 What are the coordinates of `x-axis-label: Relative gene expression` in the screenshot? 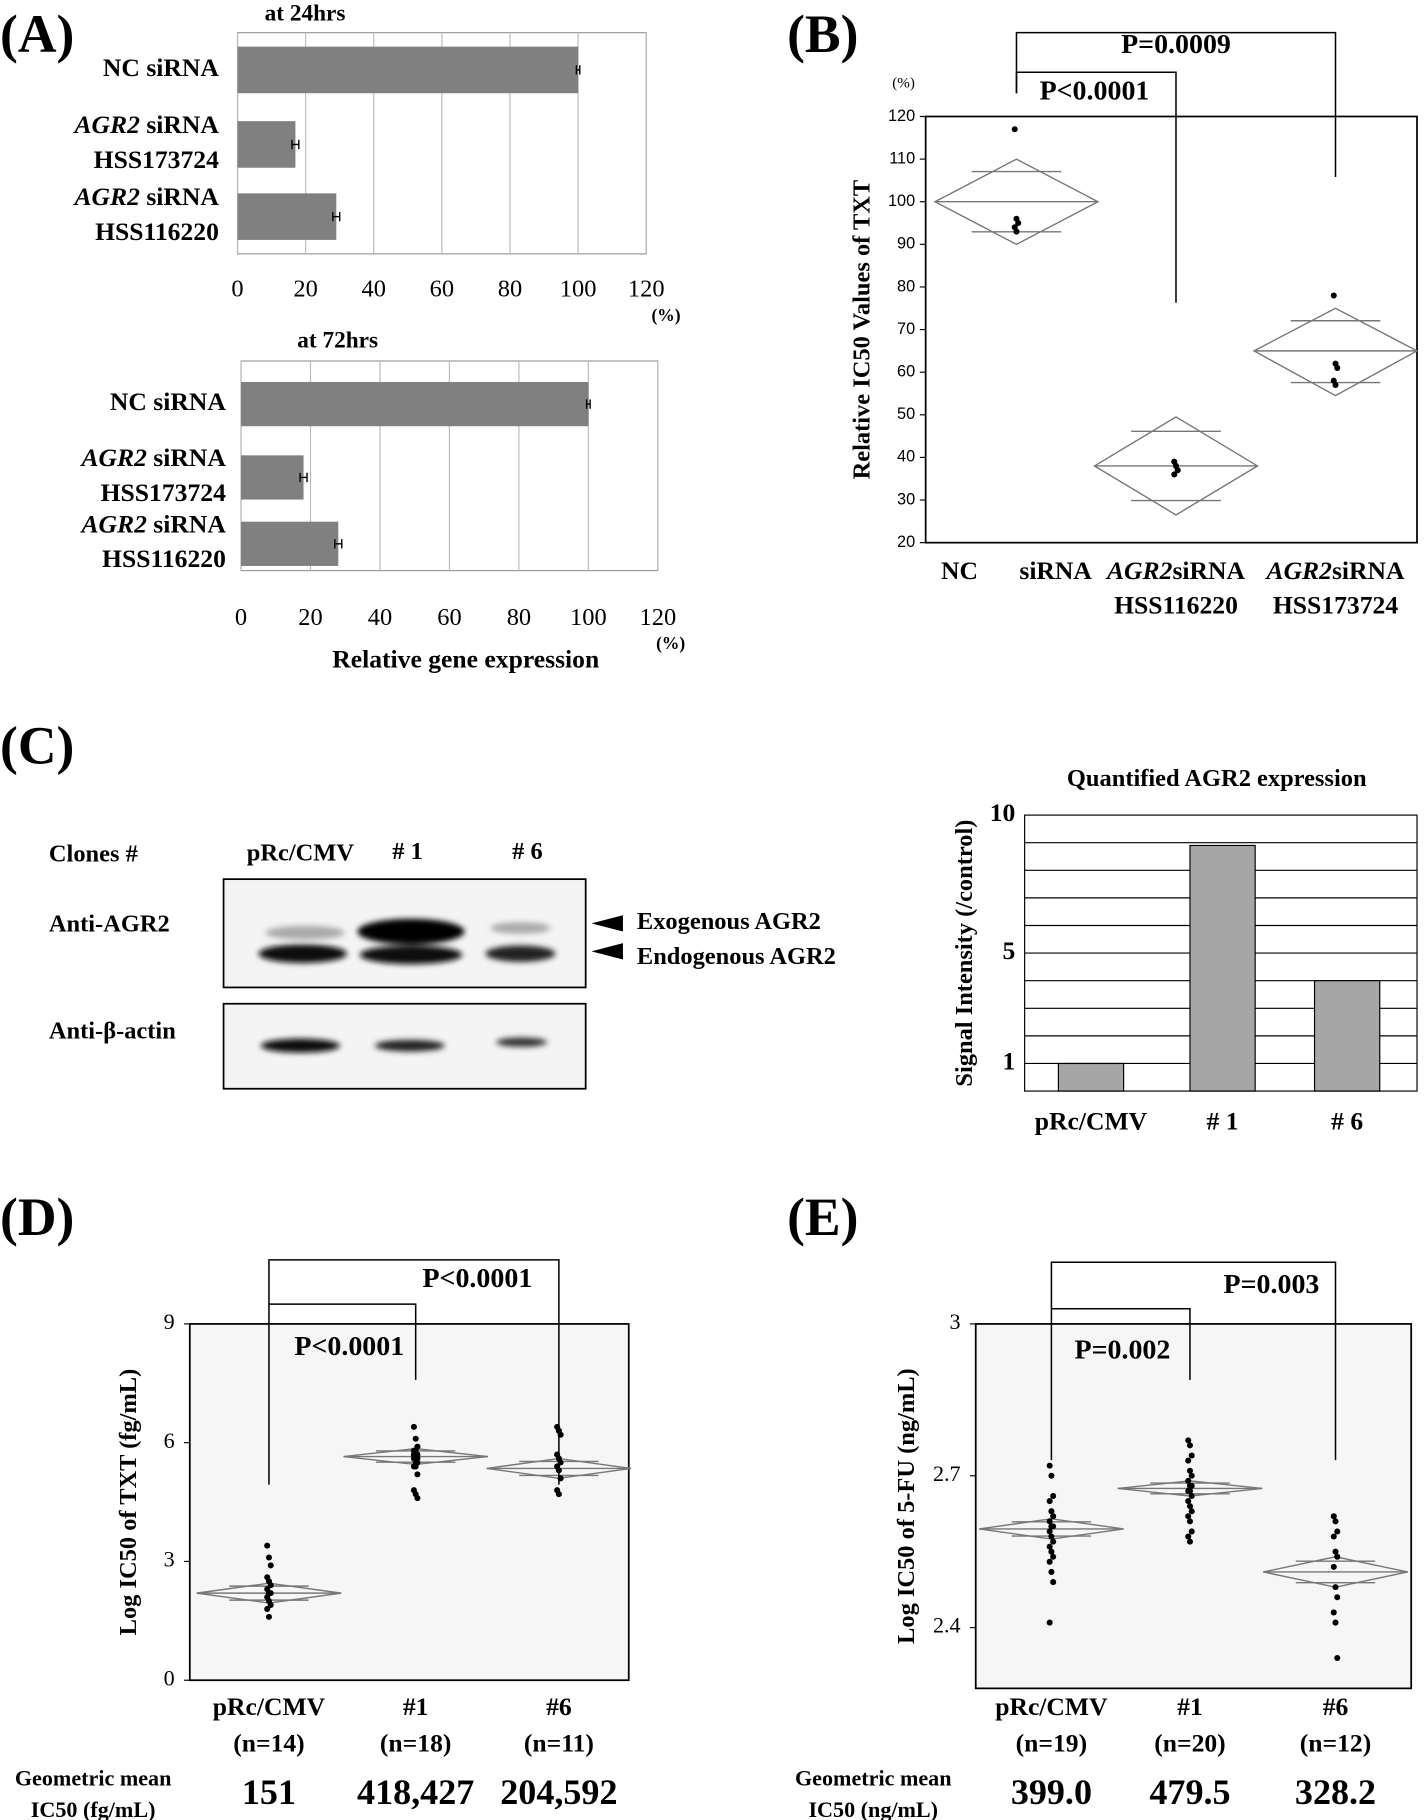 It's located at (465, 658).